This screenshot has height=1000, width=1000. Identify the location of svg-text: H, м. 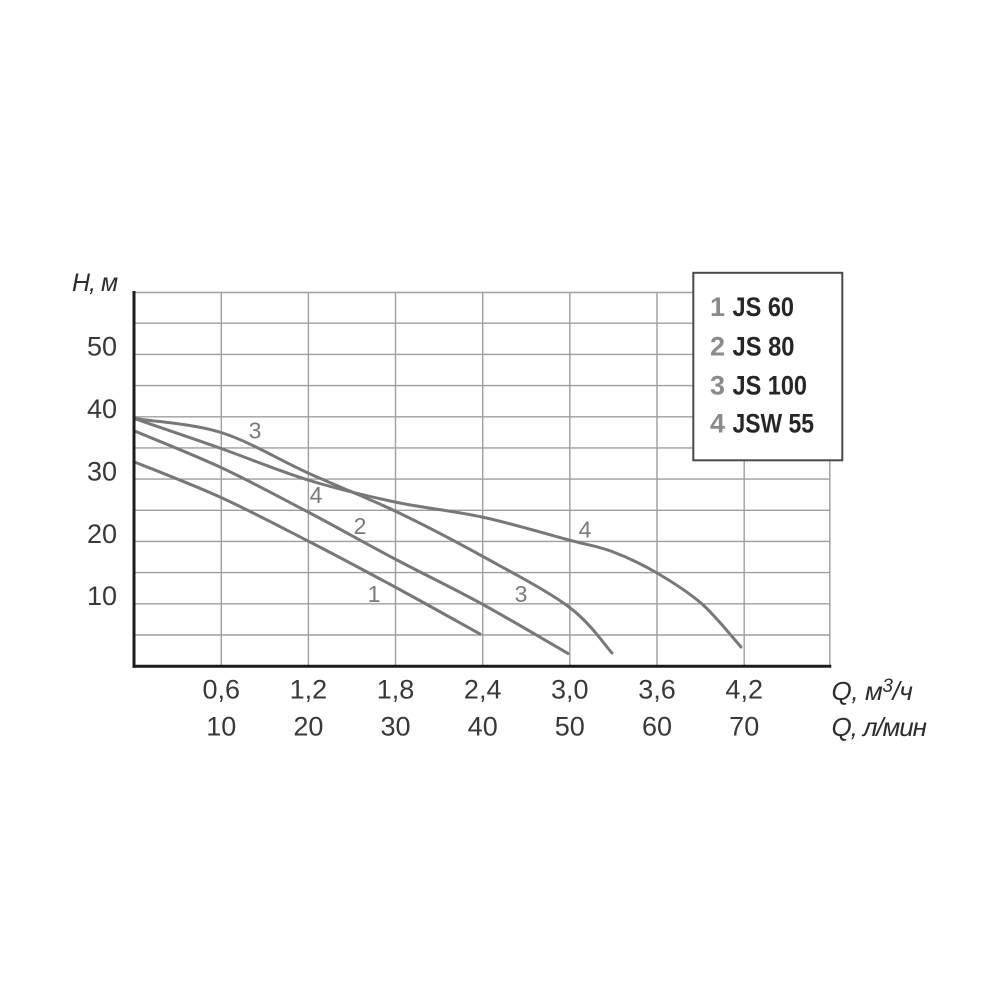
(95, 283).